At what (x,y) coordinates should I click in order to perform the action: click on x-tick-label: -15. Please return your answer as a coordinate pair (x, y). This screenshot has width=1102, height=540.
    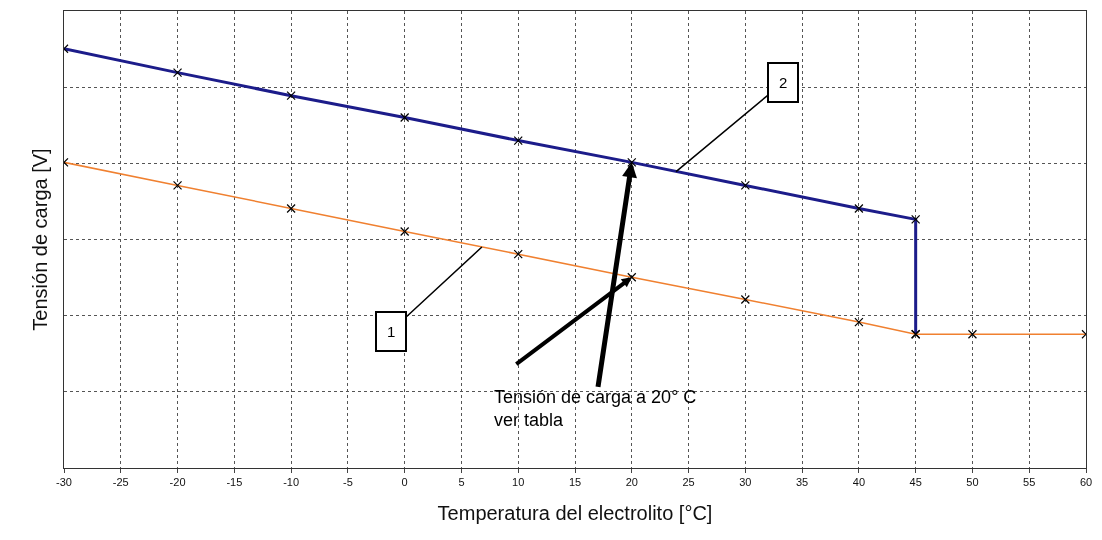
    Looking at the image, I should click on (234, 482).